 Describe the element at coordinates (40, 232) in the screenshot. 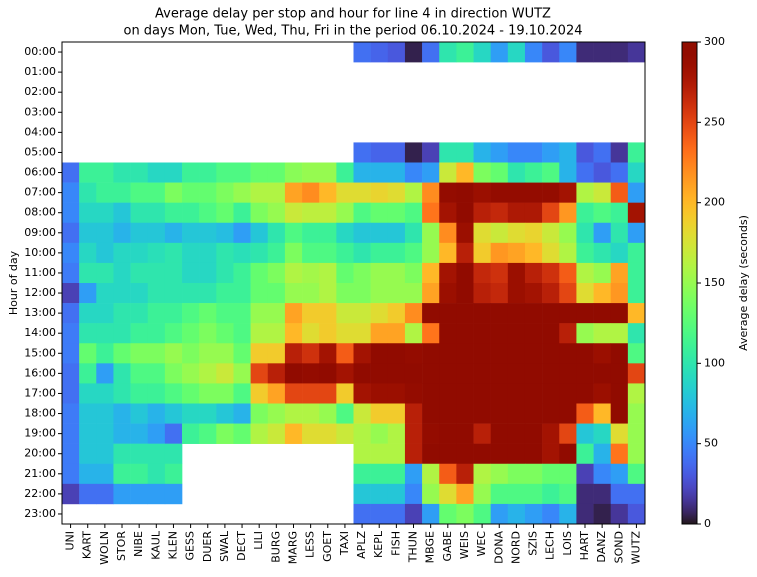

I see `y-tick-label: 09:00` at that location.